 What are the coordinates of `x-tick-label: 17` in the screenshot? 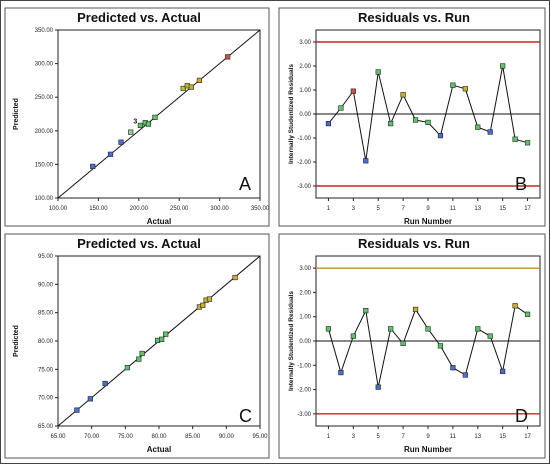 It's located at (527, 209).